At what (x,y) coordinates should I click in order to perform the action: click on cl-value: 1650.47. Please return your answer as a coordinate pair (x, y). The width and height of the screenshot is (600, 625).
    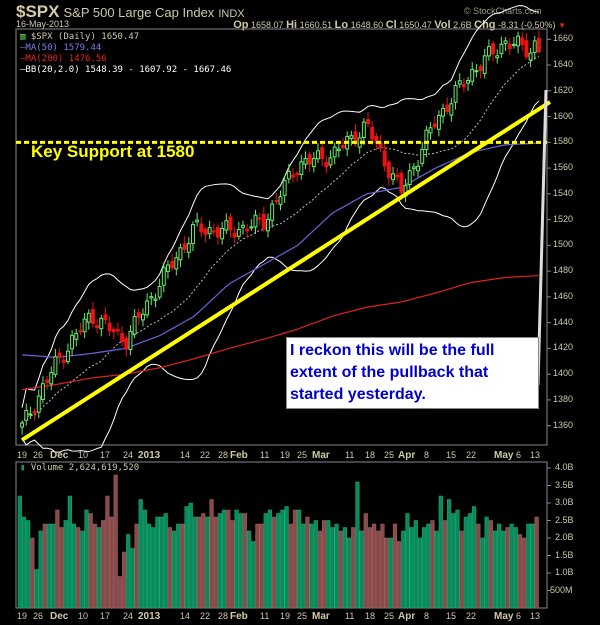
    Looking at the image, I should click on (415, 25).